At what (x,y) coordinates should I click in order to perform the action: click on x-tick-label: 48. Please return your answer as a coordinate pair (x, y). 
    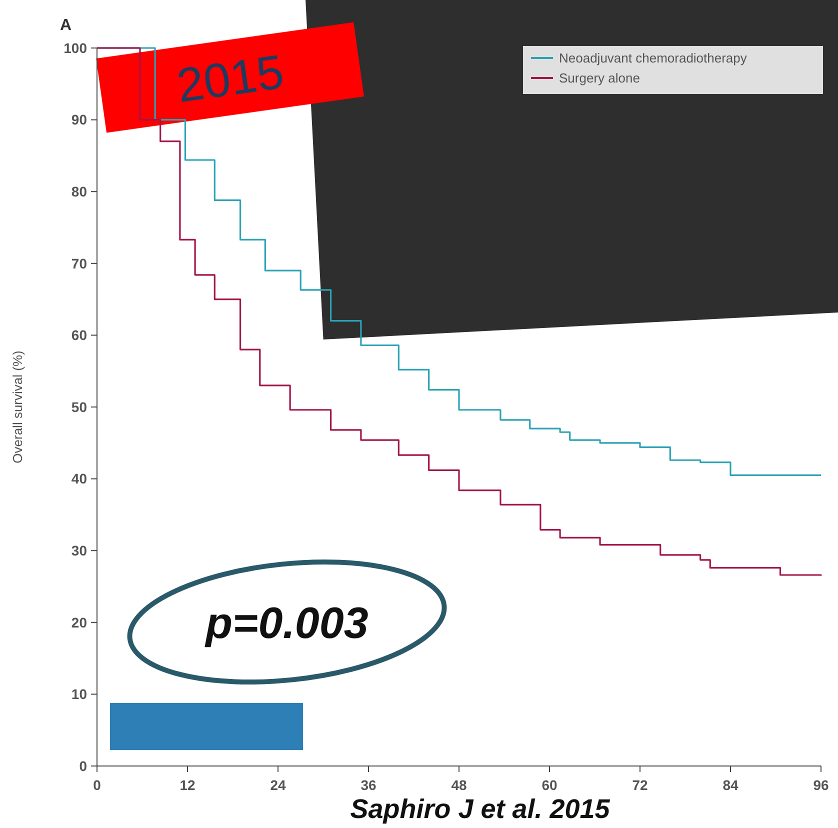
    Looking at the image, I should click on (459, 785).